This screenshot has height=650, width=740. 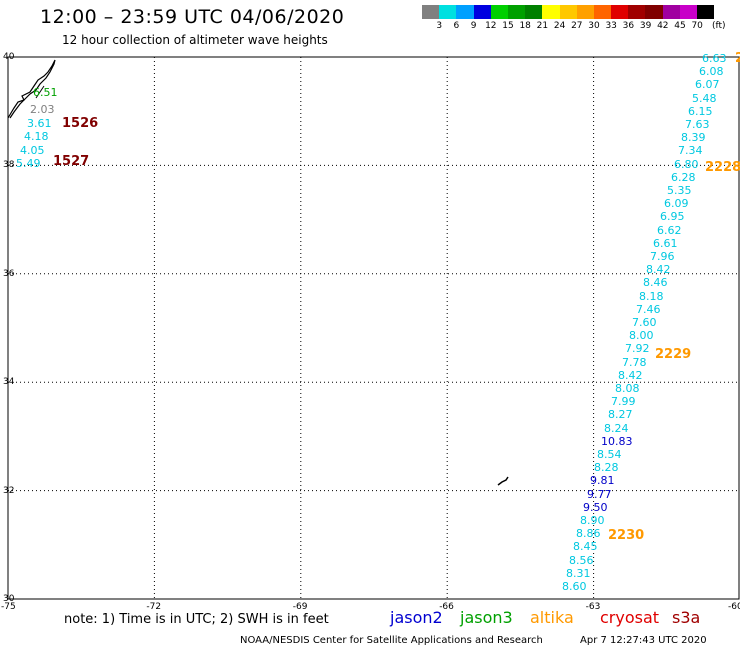 What do you see at coordinates (722, 167) in the screenshot?
I see `pass-time-label: 2228` at bounding box center [722, 167].